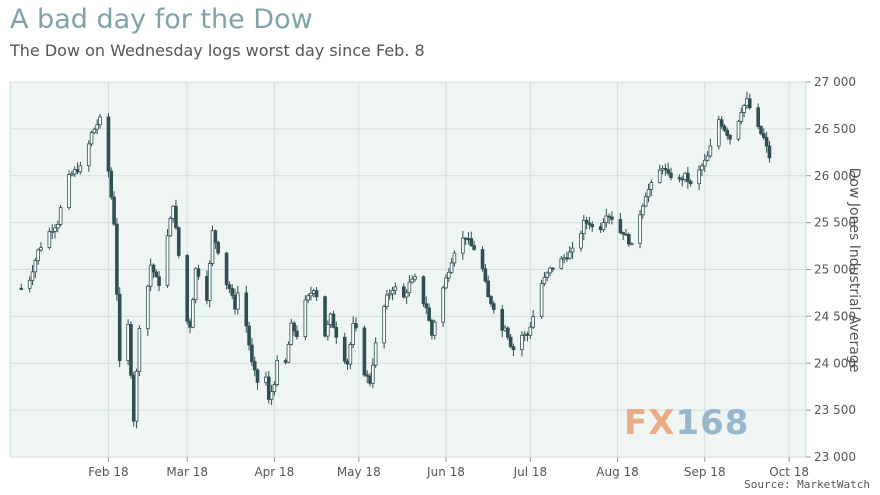 Image resolution: width=880 pixels, height=495 pixels. Describe the element at coordinates (835, 316) in the screenshot. I see `y-tick-label: 24 500` at that location.